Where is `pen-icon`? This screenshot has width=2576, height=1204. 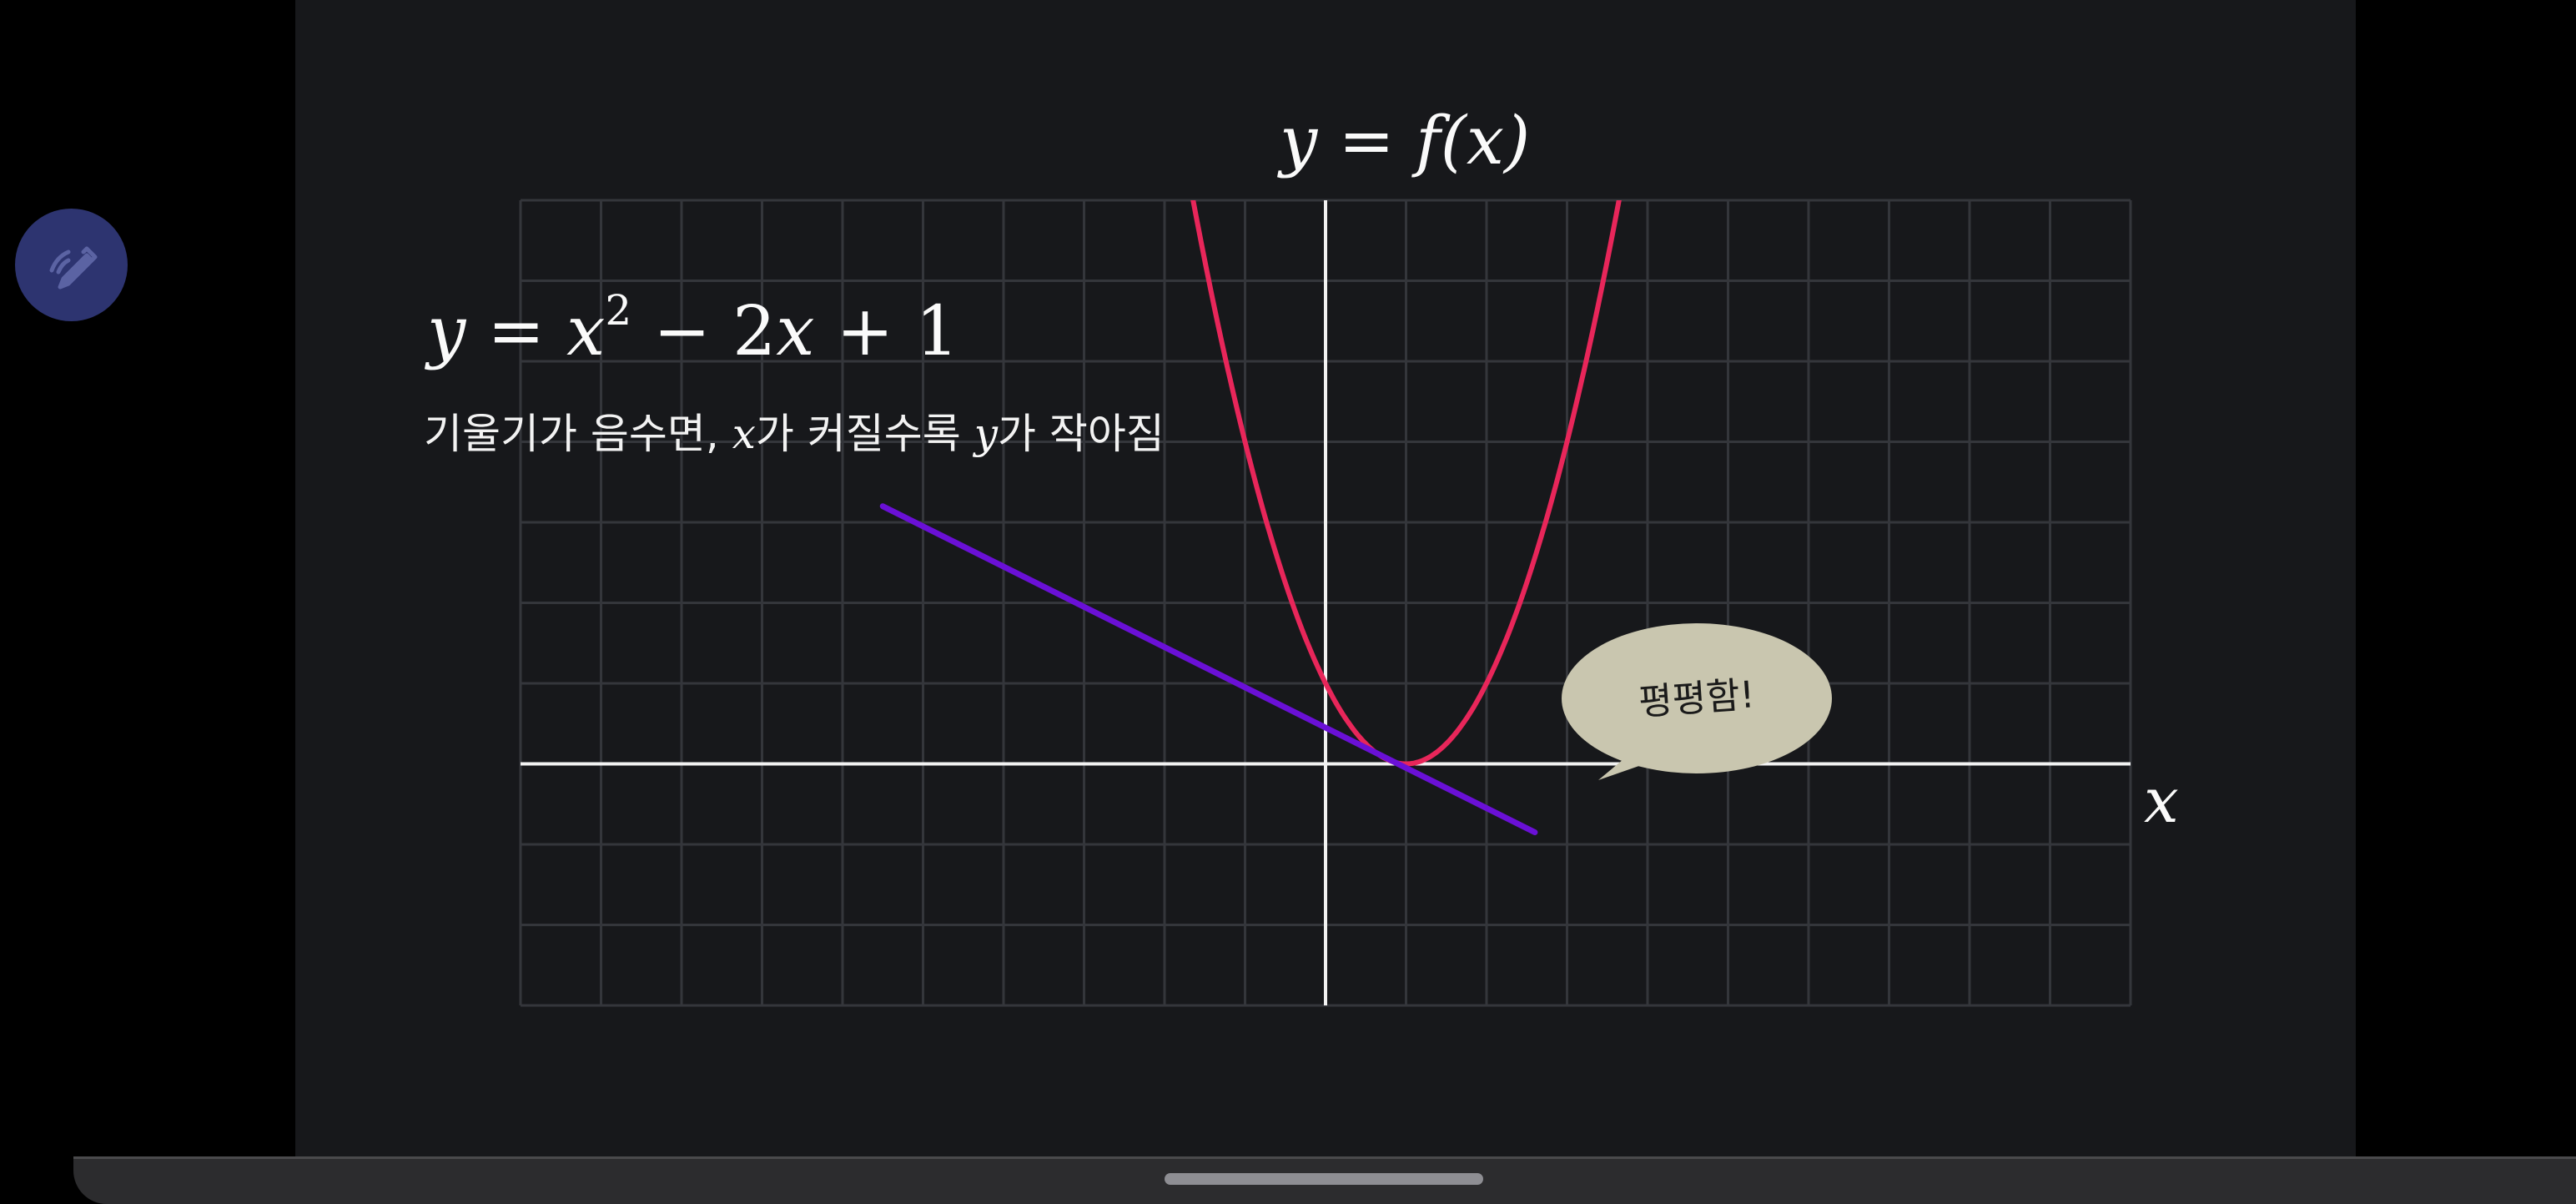
pen-icon is located at coordinates (73, 267).